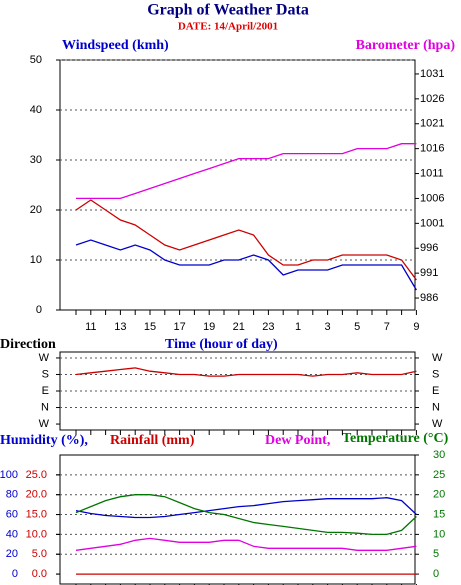 The image size is (461, 585). I want to click on y-tick-label: 100, so click(9, 475).